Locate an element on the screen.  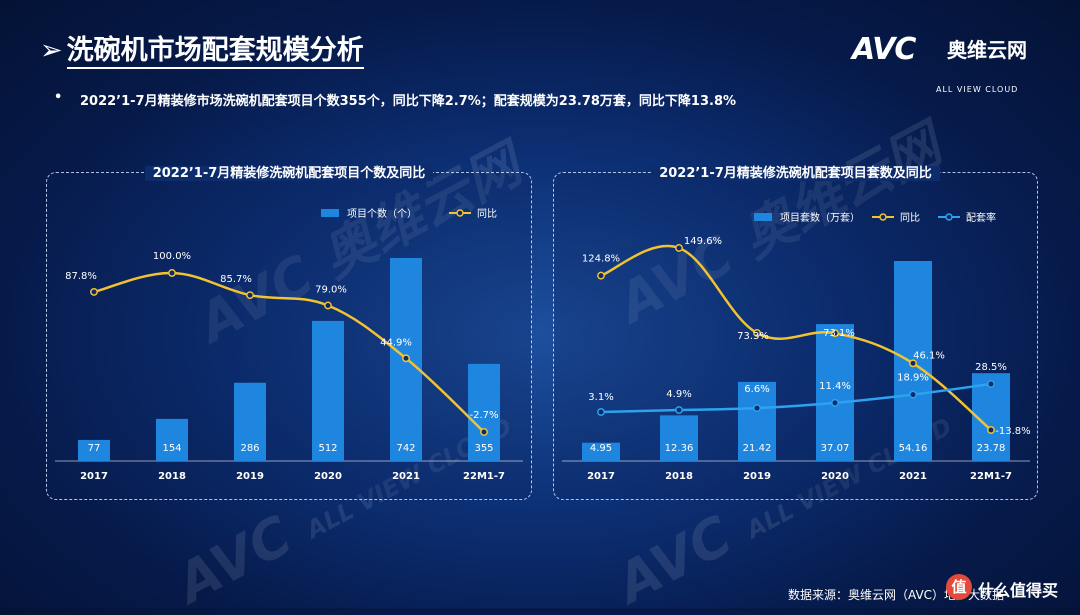
logo-cn: 奥维云网 is located at coordinates (987, 50).